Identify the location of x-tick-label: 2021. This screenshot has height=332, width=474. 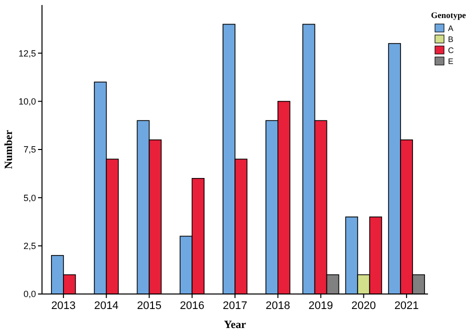
(406, 306).